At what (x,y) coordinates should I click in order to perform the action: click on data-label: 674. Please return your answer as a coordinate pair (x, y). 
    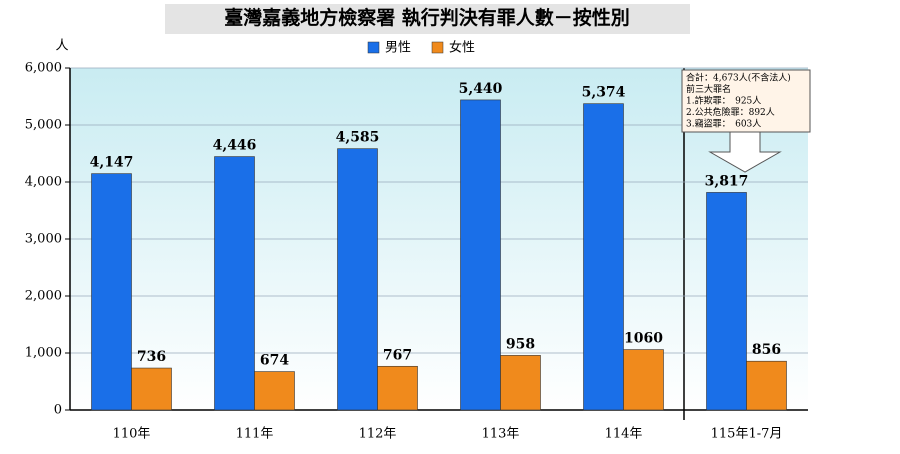
    Looking at the image, I should click on (274, 361).